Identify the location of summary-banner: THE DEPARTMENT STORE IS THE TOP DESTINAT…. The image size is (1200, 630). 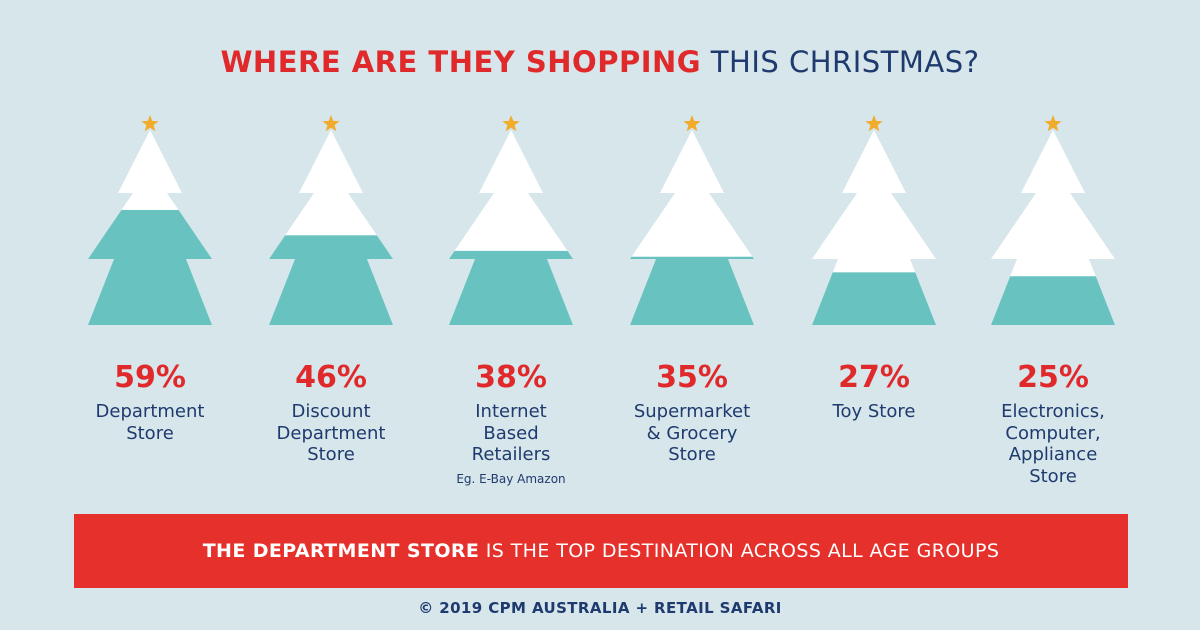
(601, 551).